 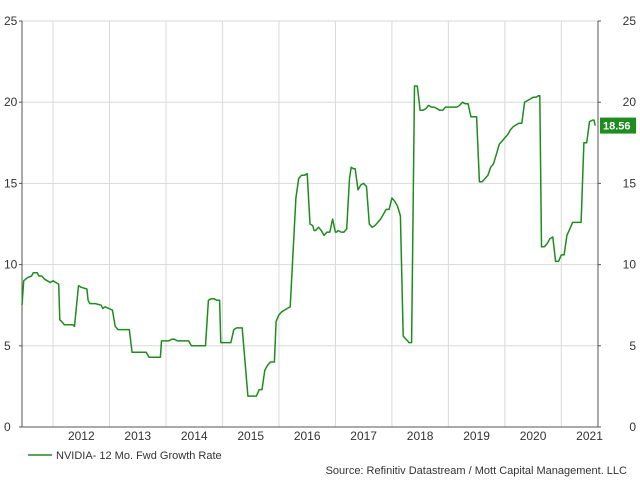 What do you see at coordinates (81, 436) in the screenshot?
I see `x-tick-label: 2012` at bounding box center [81, 436].